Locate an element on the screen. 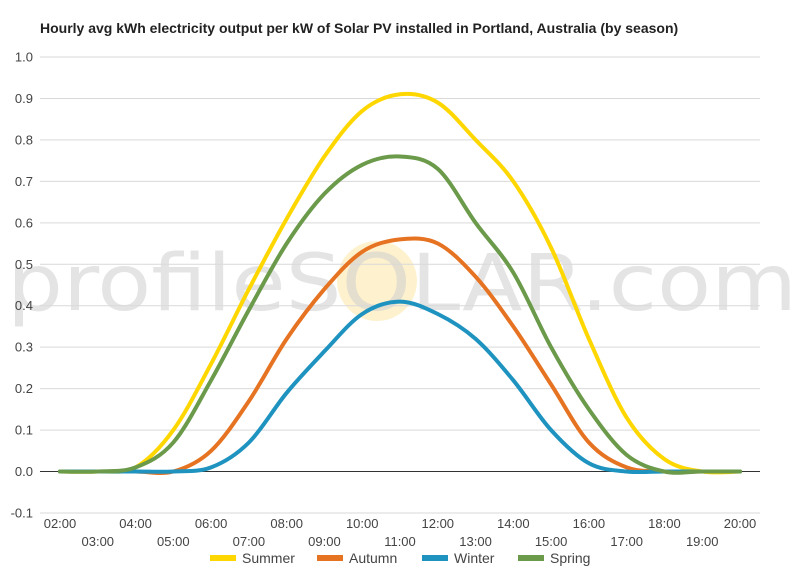 The width and height of the screenshot is (800, 570). x-tick-label: 17:00 is located at coordinates (626, 541).